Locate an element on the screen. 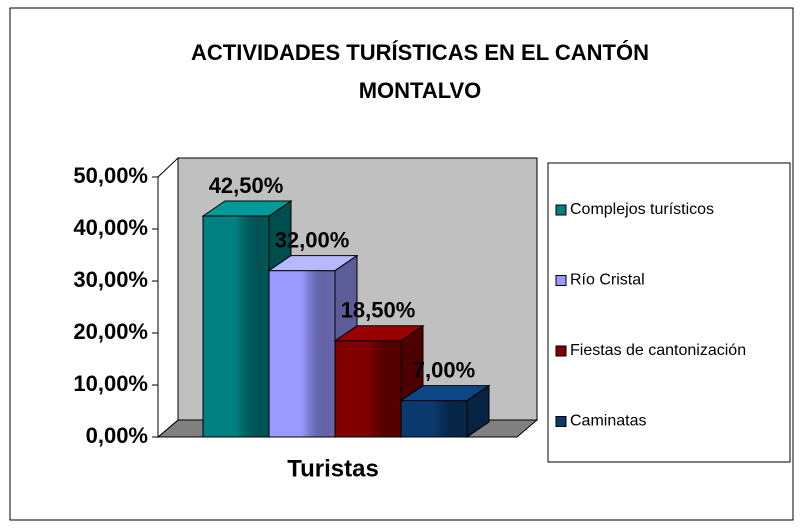  y-tick-label: 40,00% is located at coordinates (110, 227).